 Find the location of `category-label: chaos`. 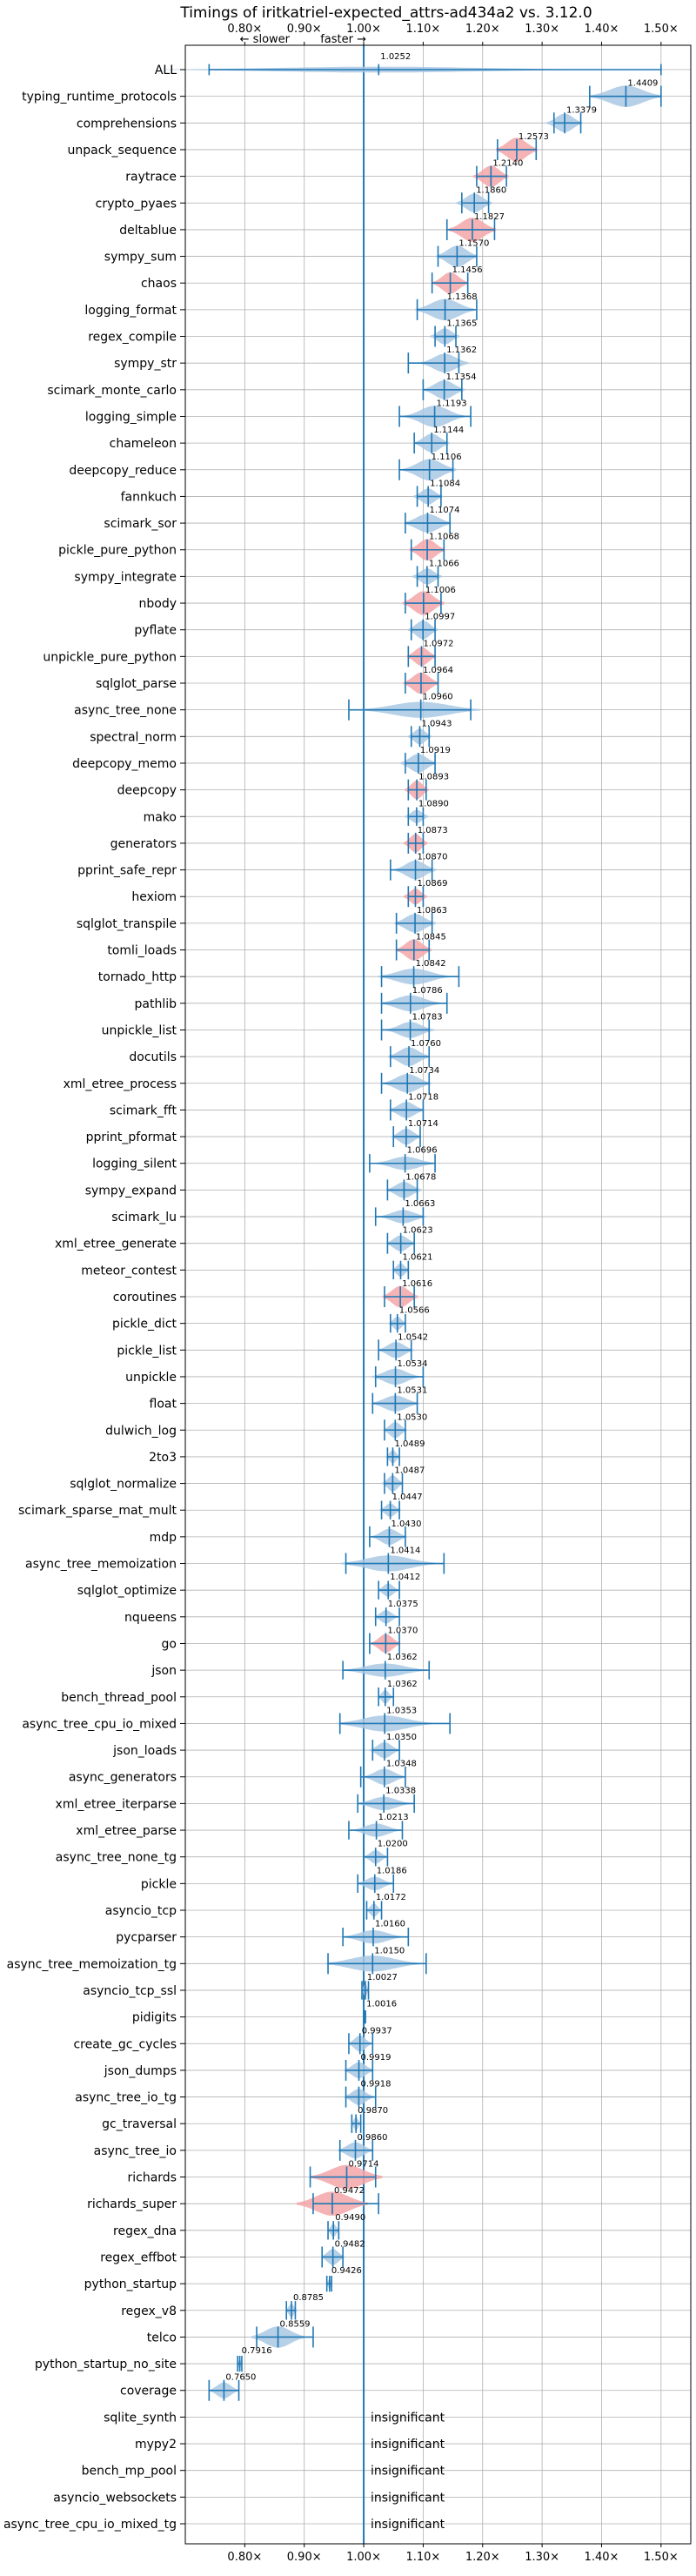

category-label: chaos is located at coordinates (159, 284).